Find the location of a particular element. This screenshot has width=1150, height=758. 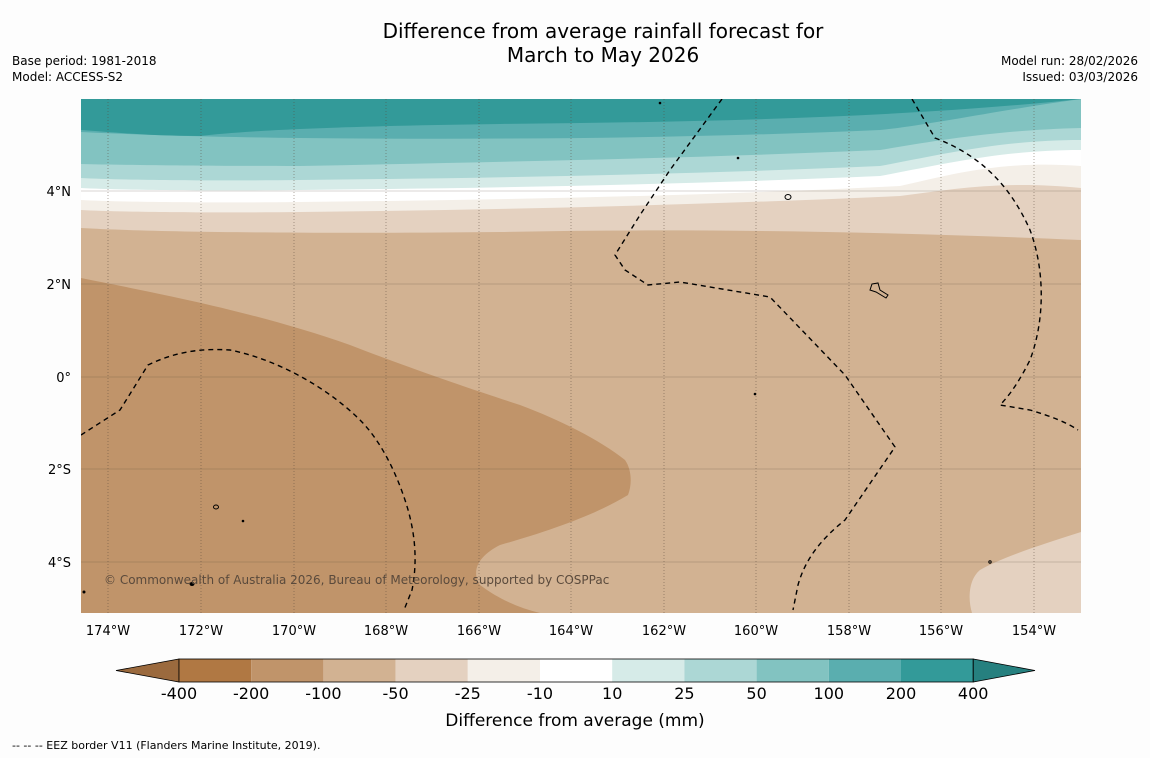

lon-label: 170°W is located at coordinates (294, 631).